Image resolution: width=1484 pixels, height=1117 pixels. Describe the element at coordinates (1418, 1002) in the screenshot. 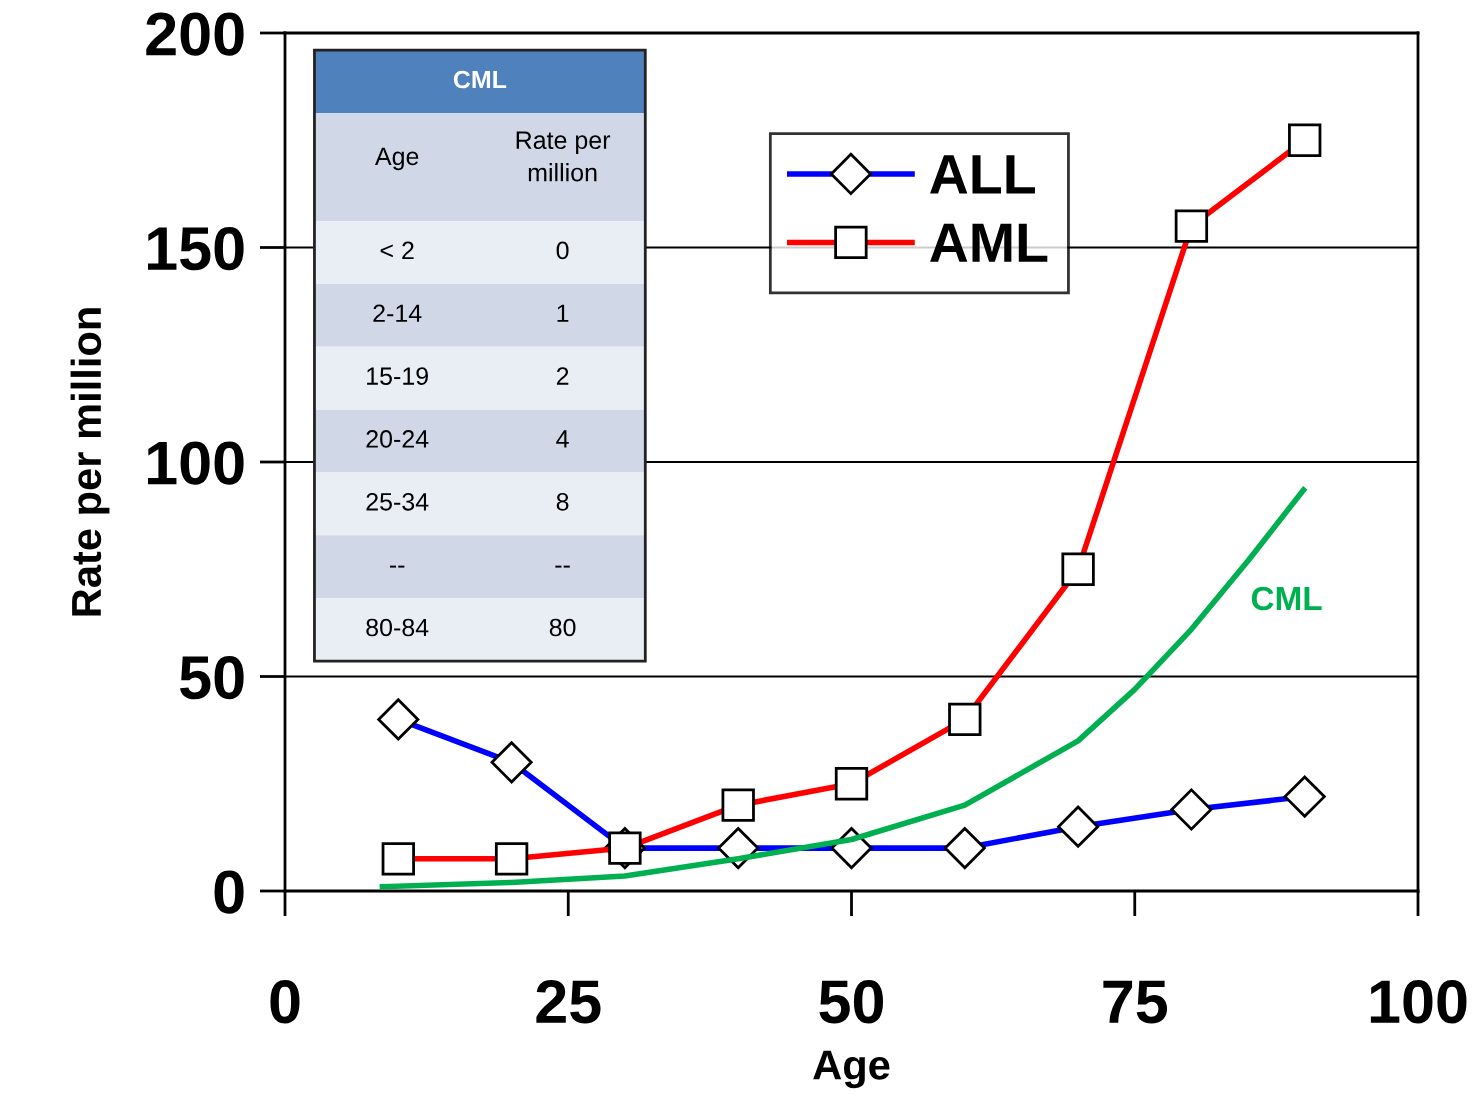

I see `x-tick-label: 100` at that location.